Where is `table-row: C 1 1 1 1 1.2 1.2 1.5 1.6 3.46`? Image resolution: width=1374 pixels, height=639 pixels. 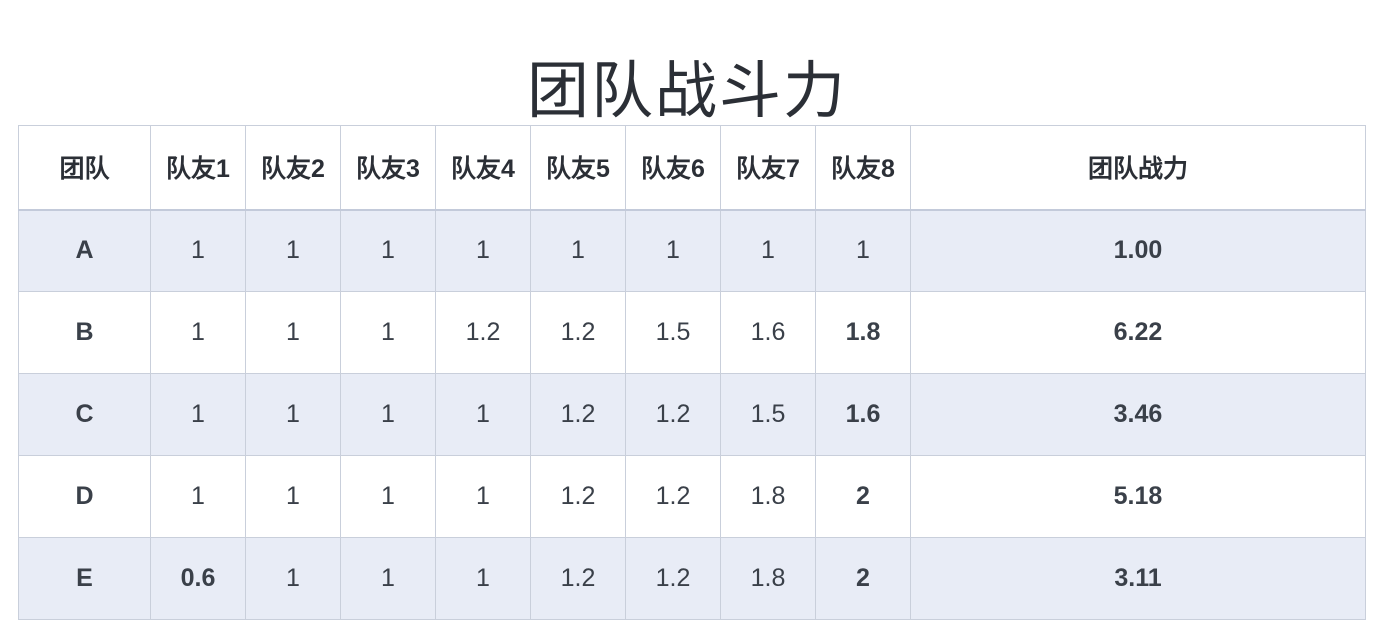
table-row: C 1 1 1 1 1.2 1.2 1.5 1.6 3.46 is located at coordinates (692, 414).